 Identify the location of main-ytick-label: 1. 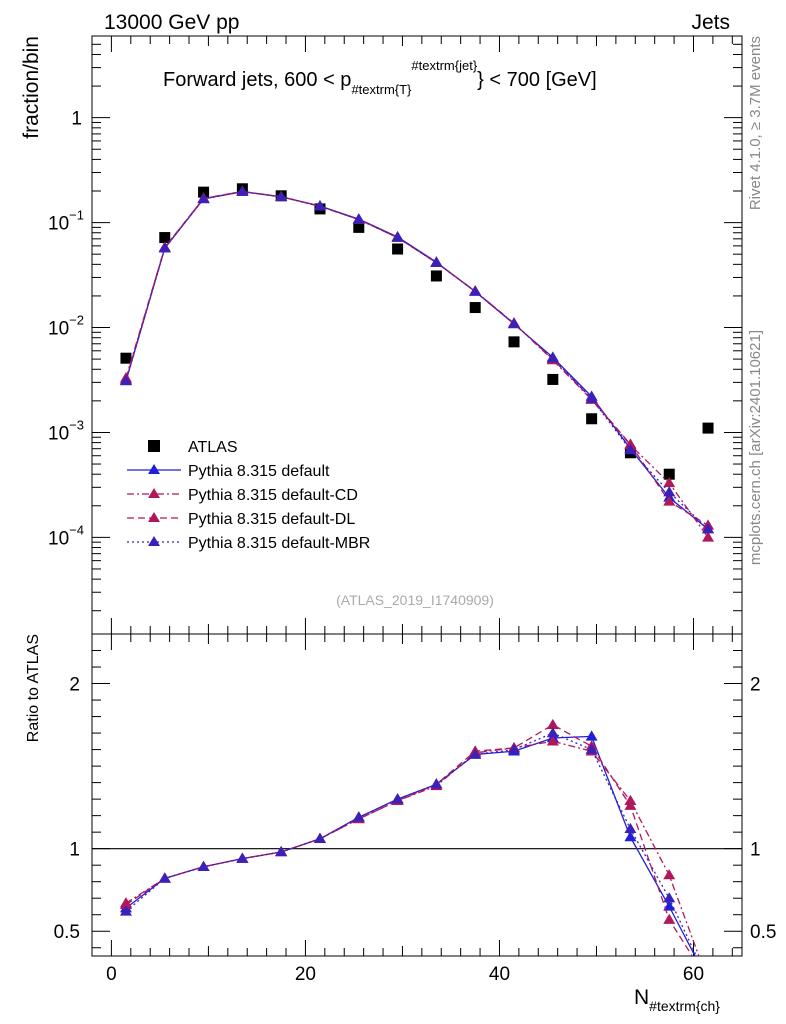
(76, 119).